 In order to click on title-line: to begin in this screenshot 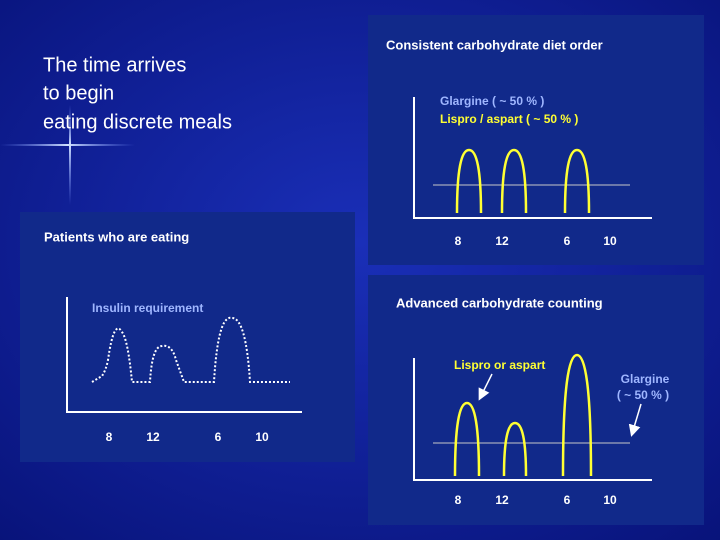, I will do `click(78, 93)`.